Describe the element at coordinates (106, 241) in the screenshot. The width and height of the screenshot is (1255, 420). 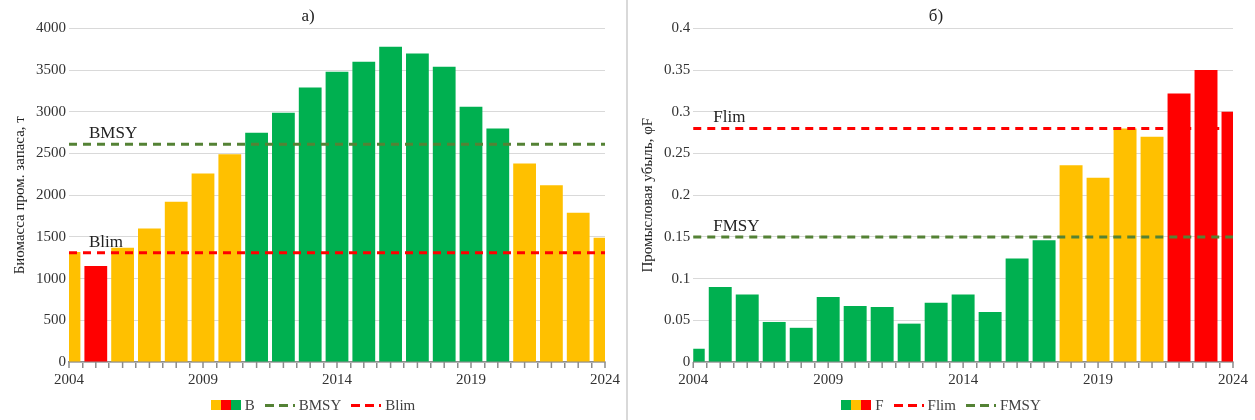
I see `ref-line-label: Blim` at that location.